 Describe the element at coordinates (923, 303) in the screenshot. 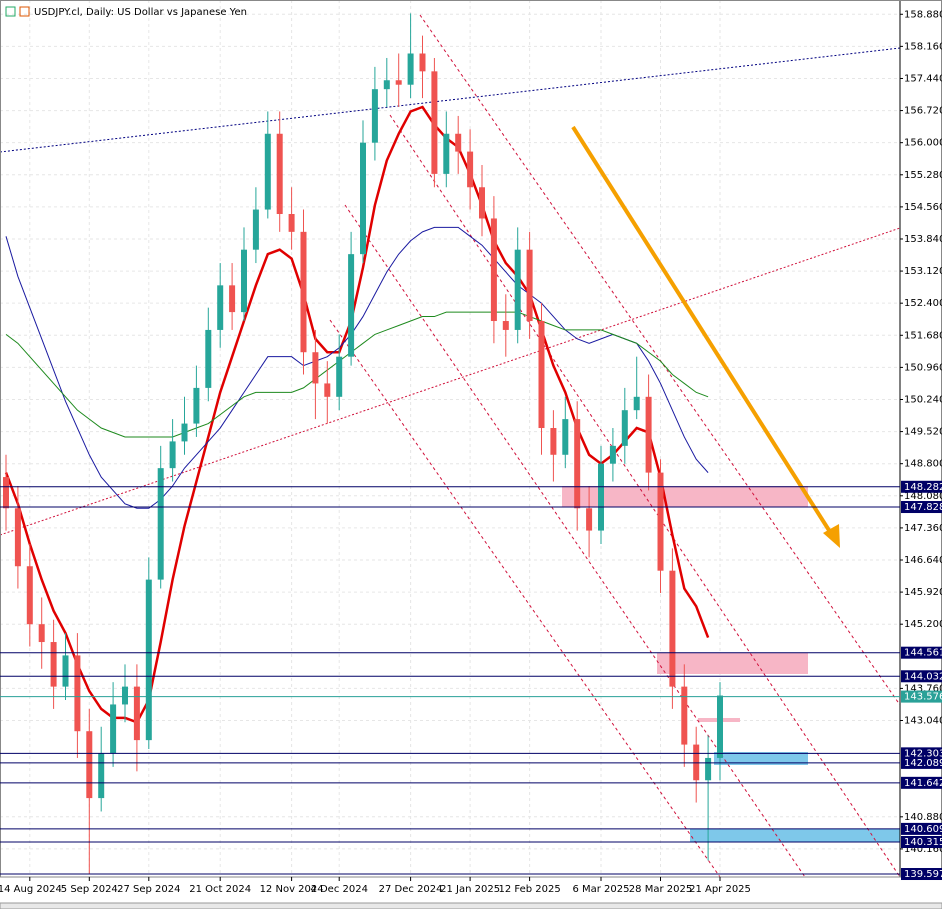

I see `y-tick-label: 152.400` at that location.